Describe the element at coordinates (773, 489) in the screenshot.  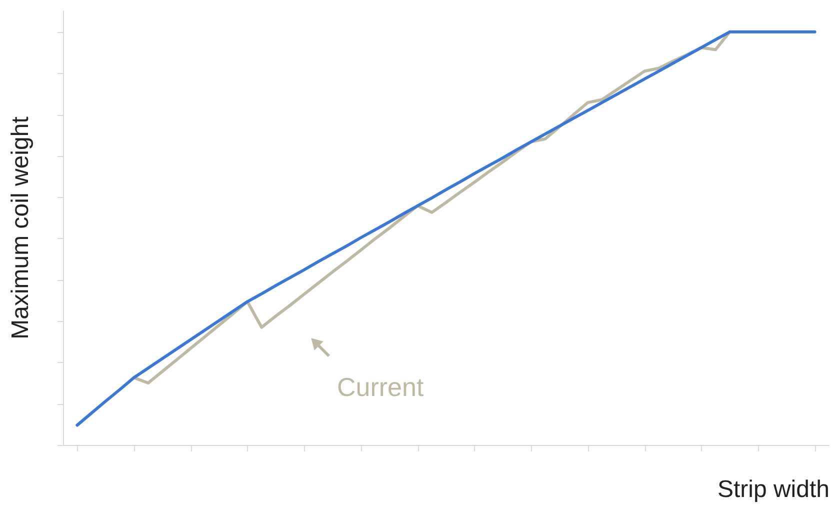
I see `x-axis-title: Strip width` at that location.